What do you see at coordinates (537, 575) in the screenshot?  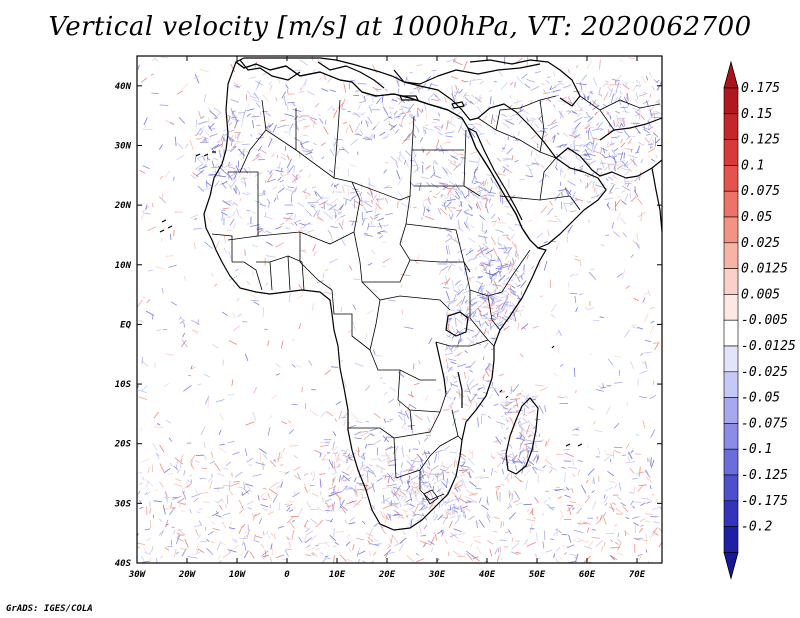 I see `lon-tick-label: 50E` at bounding box center [537, 575].